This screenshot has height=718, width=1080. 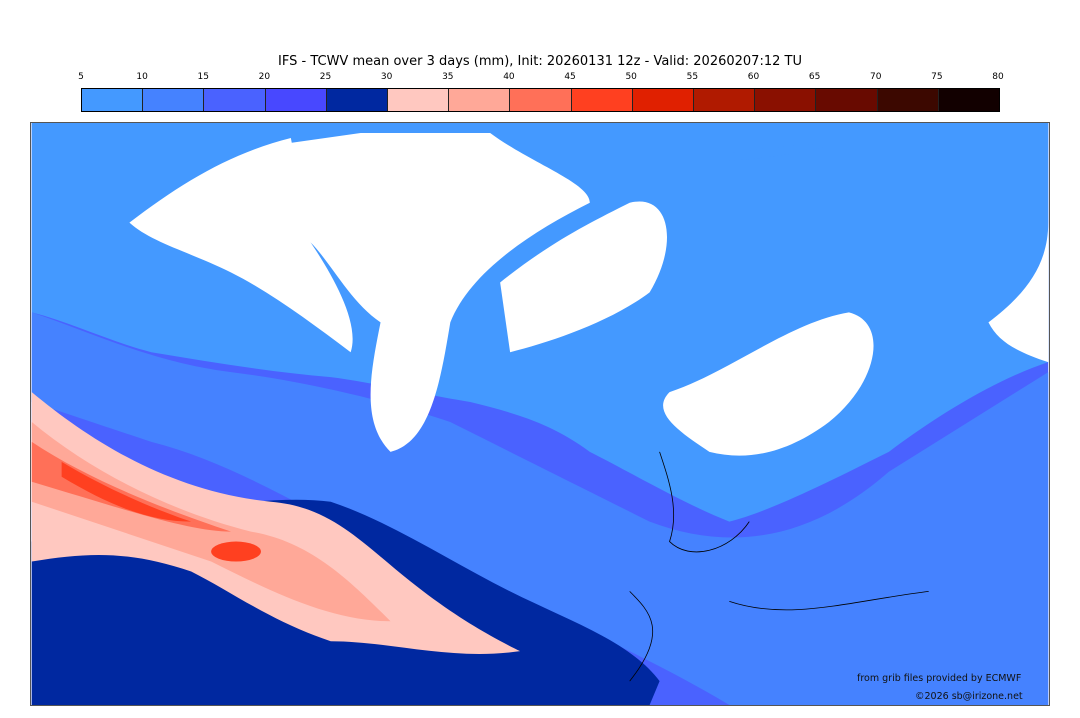 What do you see at coordinates (584, 277) in the screenshot?
I see `greenland-coast` at bounding box center [584, 277].